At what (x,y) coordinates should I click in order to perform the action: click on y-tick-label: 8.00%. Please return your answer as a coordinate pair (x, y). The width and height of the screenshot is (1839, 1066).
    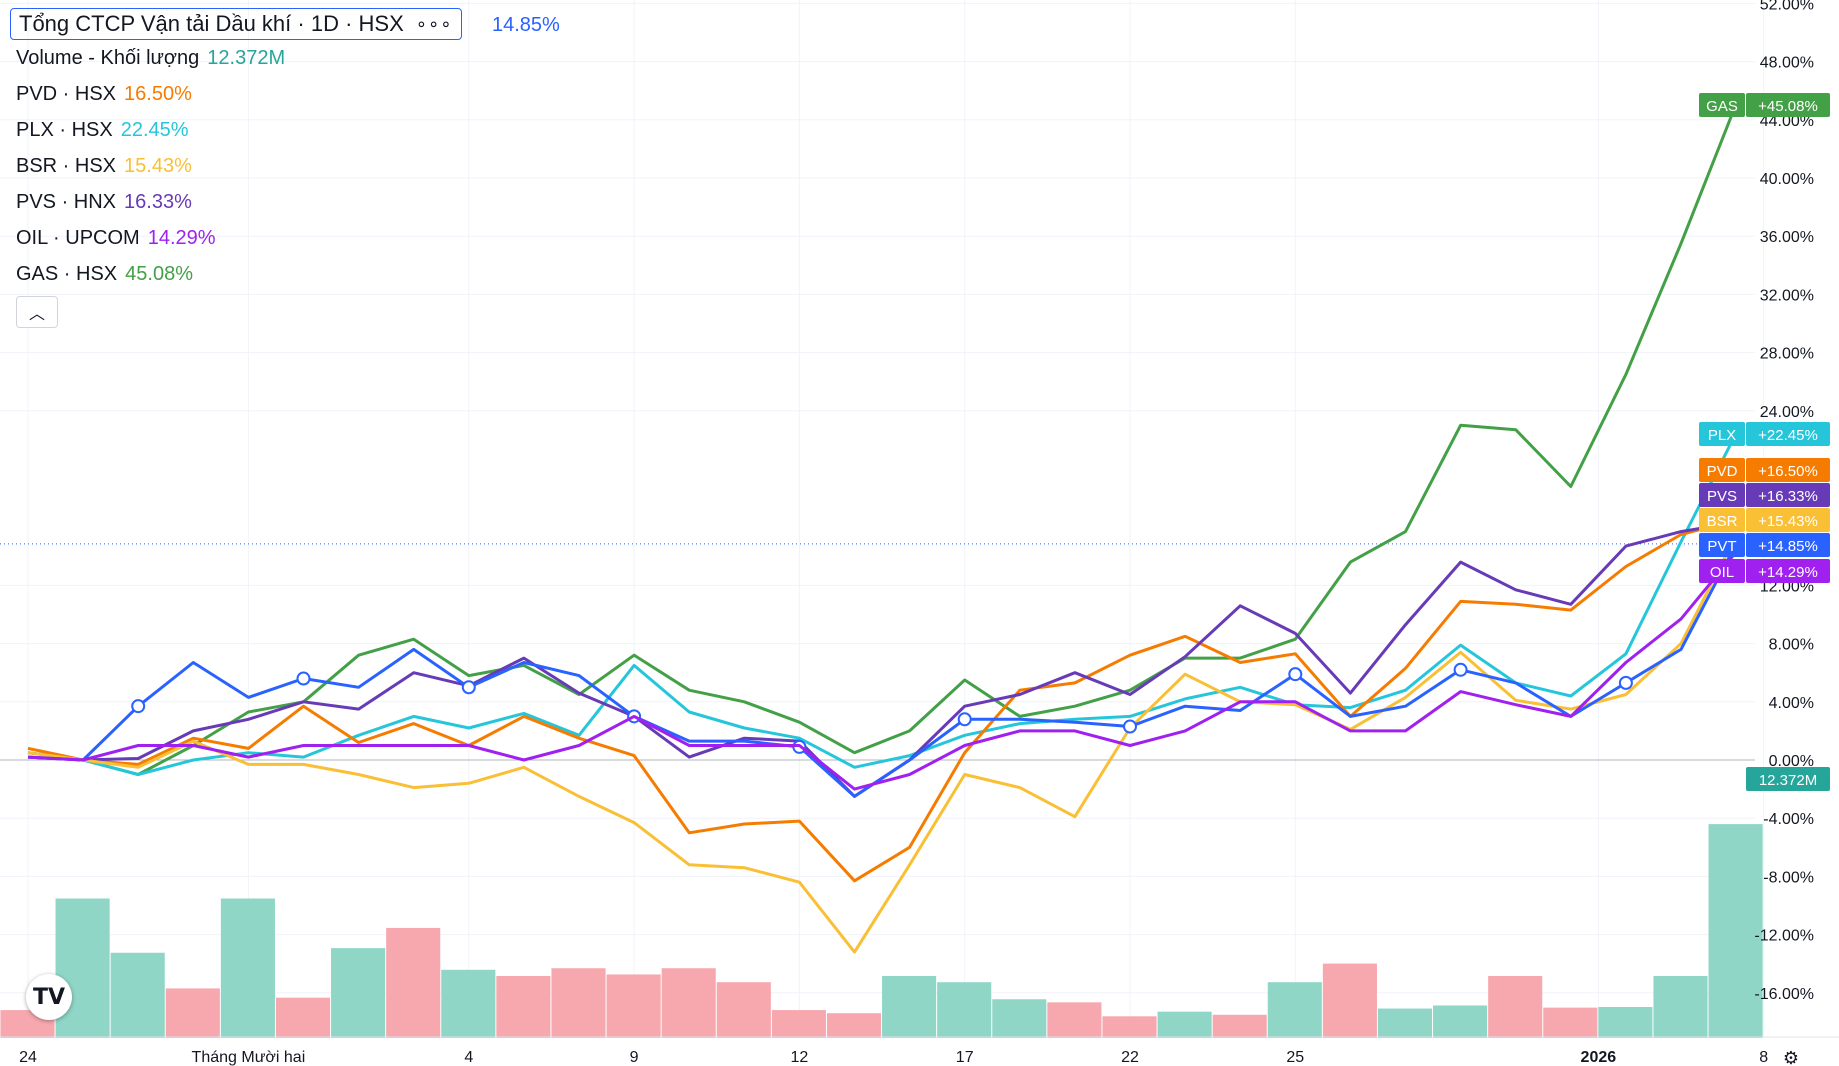
    Looking at the image, I should click on (1791, 645).